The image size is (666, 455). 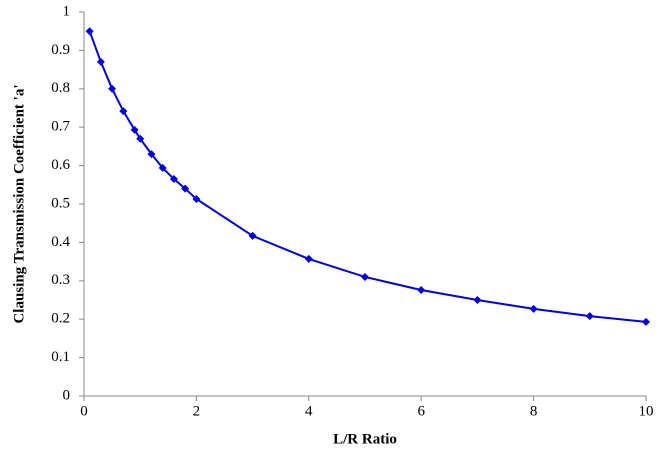 What do you see at coordinates (60, 242) in the screenshot?
I see `y-tick-label: 0.4` at bounding box center [60, 242].